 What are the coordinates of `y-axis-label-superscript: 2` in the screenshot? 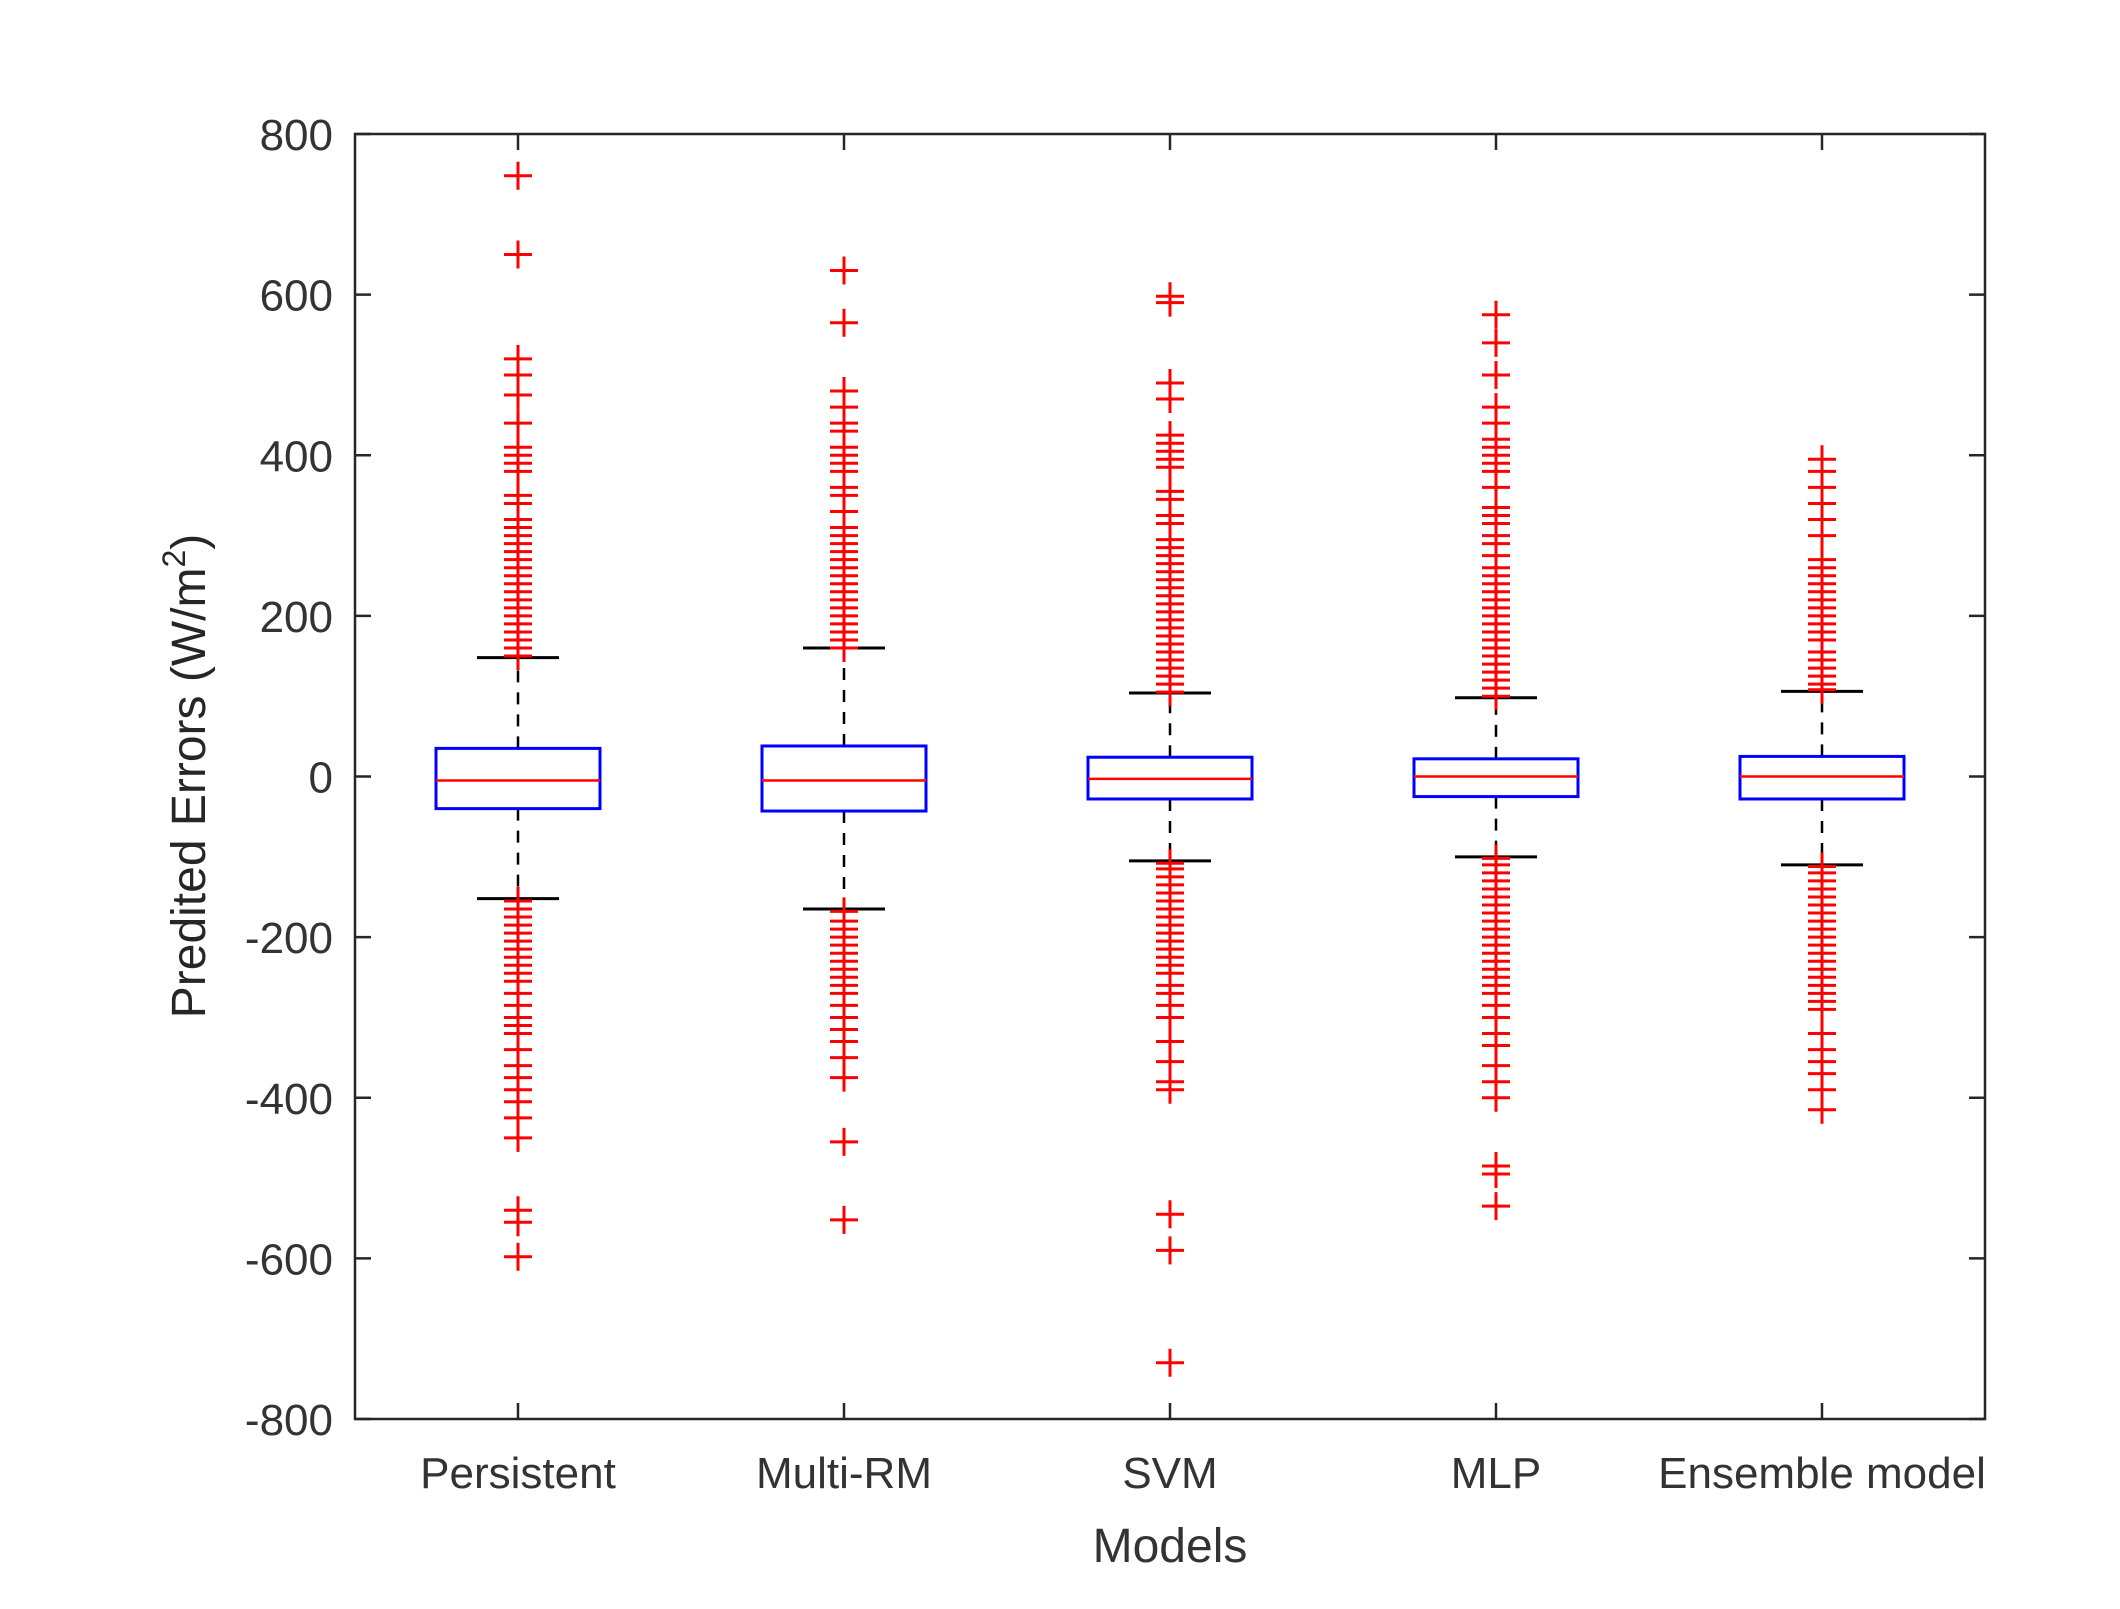 It's located at (174, 559).